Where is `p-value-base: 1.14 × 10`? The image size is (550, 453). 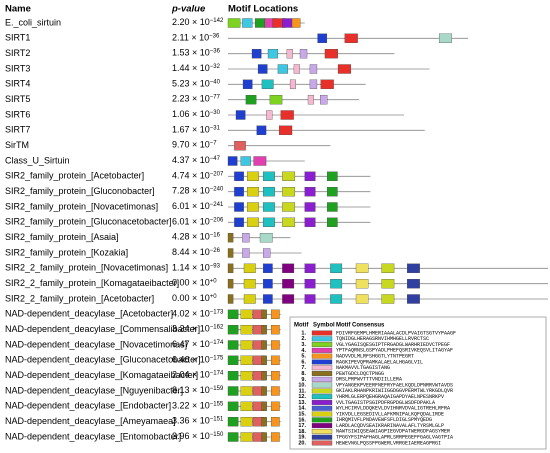
p-value-base: 1.14 × 10 is located at coordinates (191, 268).